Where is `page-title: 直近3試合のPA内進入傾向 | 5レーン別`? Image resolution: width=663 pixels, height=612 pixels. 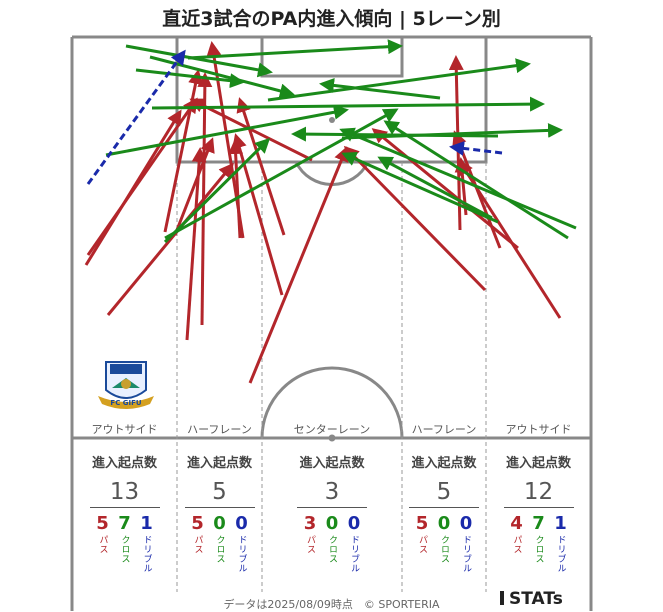
page-title: 直近3試合のPA内進入傾向 | 5レーン別 is located at coordinates (331, 19).